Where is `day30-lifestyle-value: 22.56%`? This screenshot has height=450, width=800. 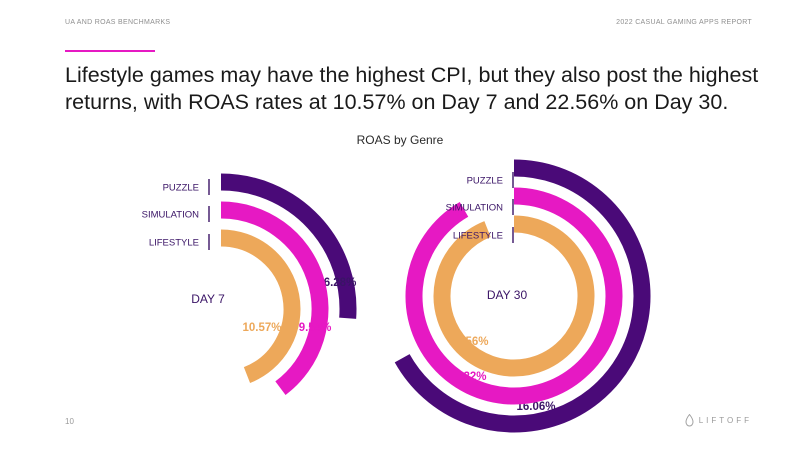 day30-lifestyle-value: 22.56% is located at coordinates (468, 342).